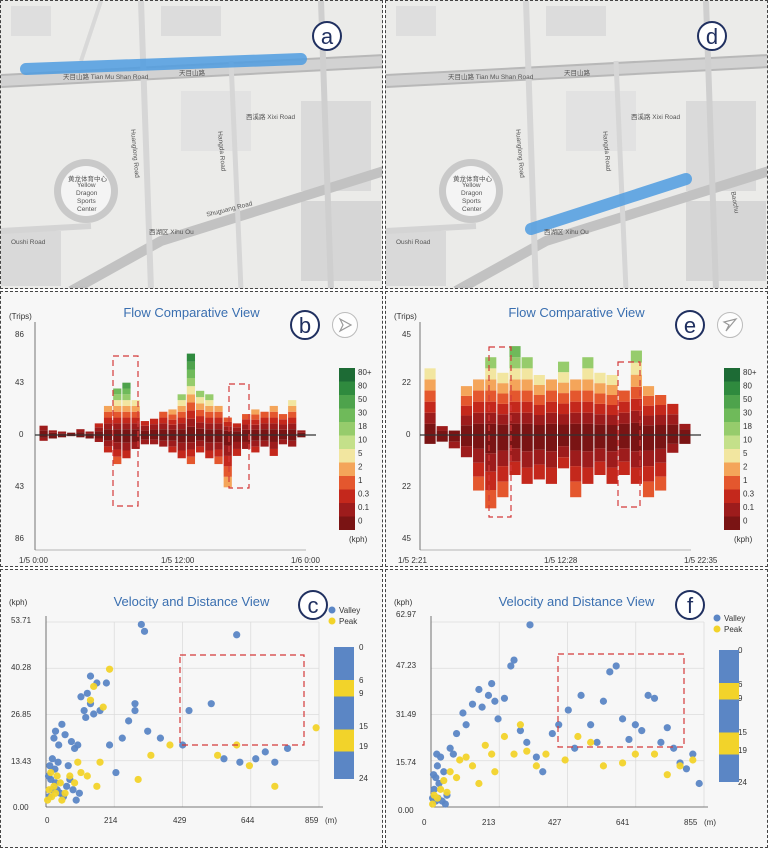 This screenshot has width=768, height=848. What do you see at coordinates (345, 325) in the screenshot?
I see `nav-arrow-button-b` at bounding box center [345, 325].